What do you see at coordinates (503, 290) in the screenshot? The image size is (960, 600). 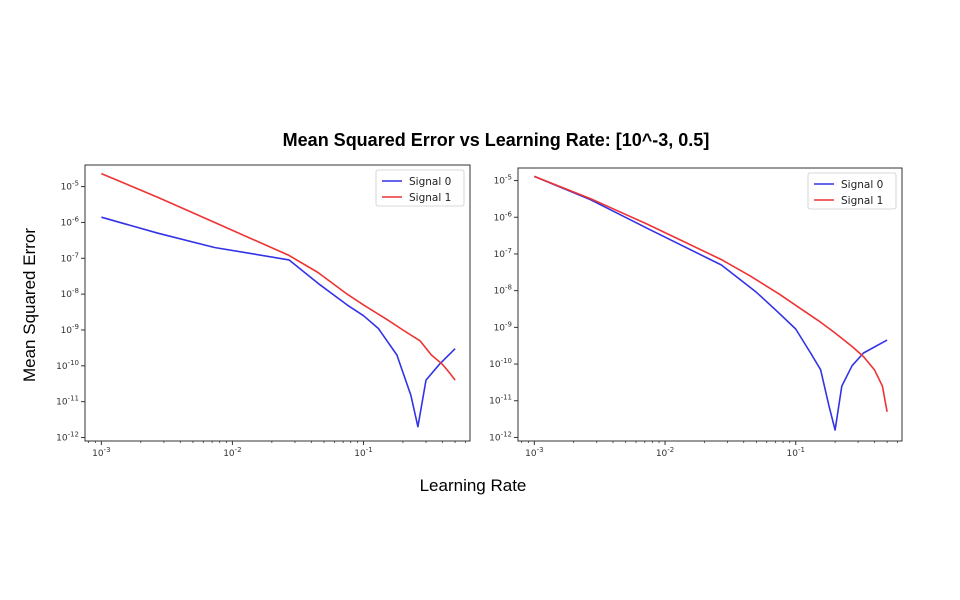 I see `right-y-tick-label: 10⁻⁸` at bounding box center [503, 290].